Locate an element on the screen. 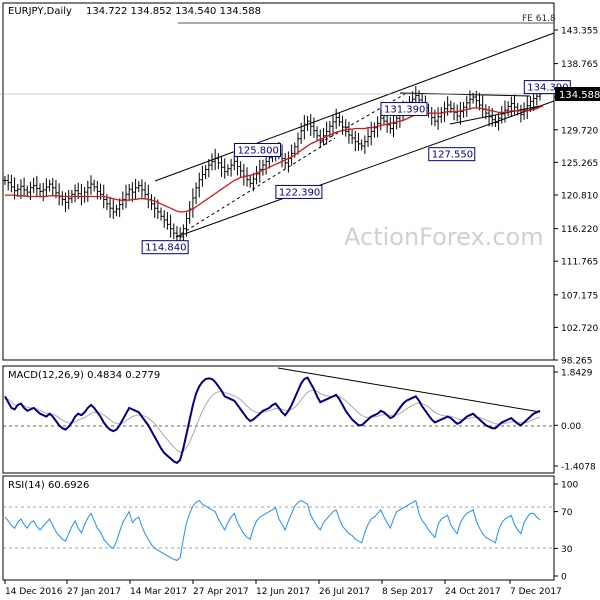 The height and width of the screenshot is (600, 600). price-annotation-label: 134.390 is located at coordinates (547, 88).